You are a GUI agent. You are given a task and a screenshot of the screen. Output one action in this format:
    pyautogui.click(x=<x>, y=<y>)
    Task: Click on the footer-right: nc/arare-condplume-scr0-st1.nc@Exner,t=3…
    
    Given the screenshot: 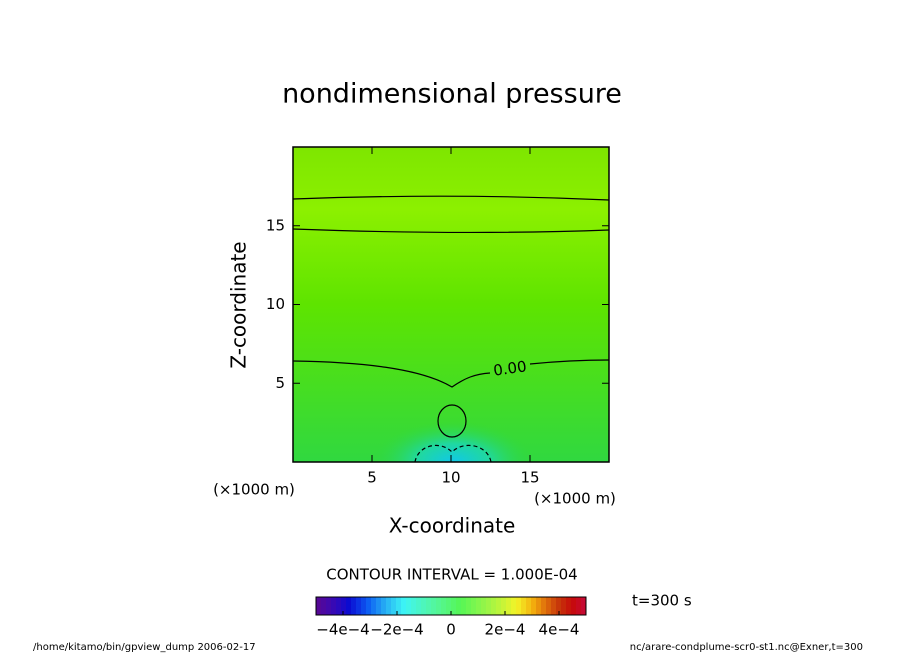 What is the action you would take?
    pyautogui.click(x=746, y=647)
    